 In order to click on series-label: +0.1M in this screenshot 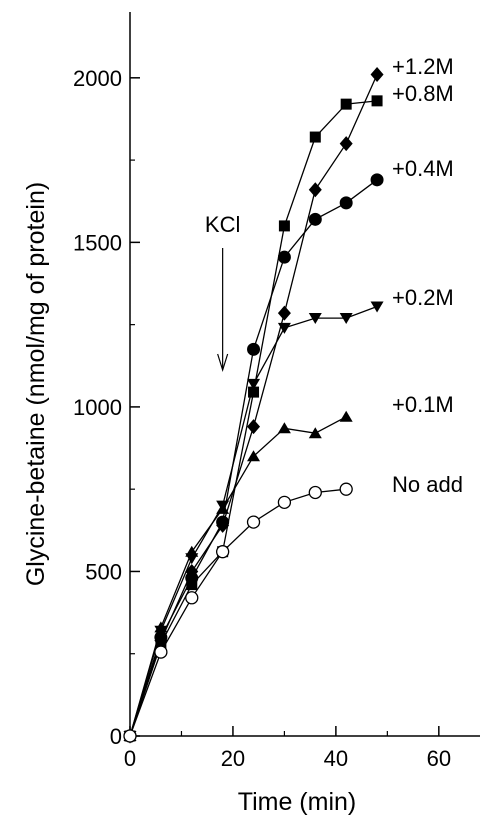, I will do `click(423, 404)`.